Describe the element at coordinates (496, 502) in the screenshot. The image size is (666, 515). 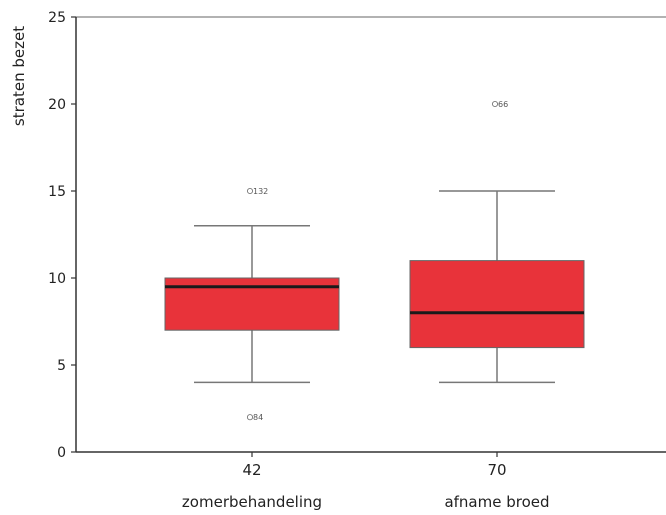
I see `group-2-name-label: afname broed` at that location.